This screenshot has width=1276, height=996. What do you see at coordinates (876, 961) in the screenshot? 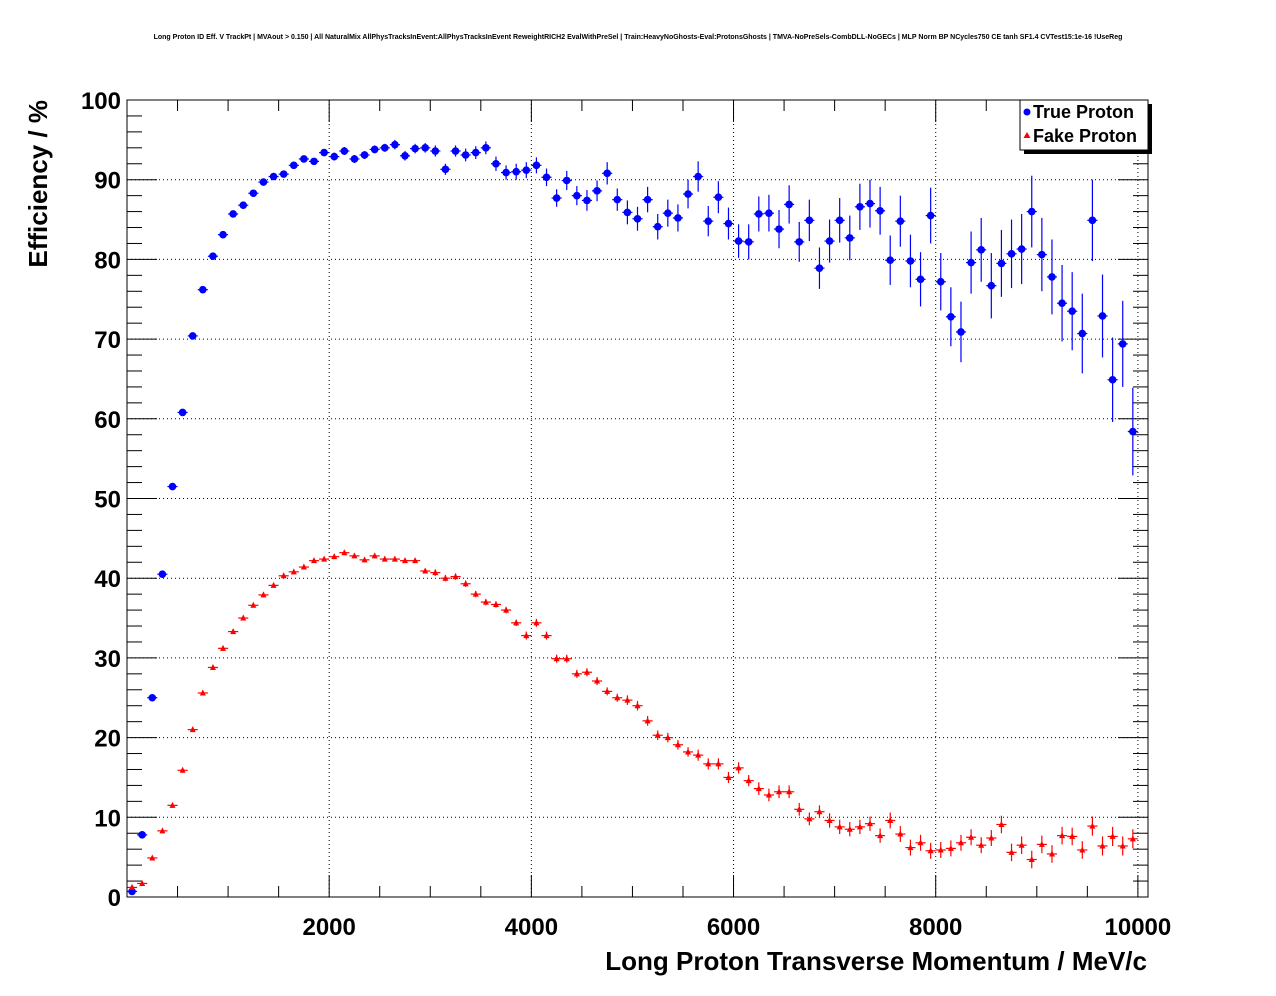
I see `x-axis-label: Long Proton Transverse Momentum / MeV/c` at bounding box center [876, 961].